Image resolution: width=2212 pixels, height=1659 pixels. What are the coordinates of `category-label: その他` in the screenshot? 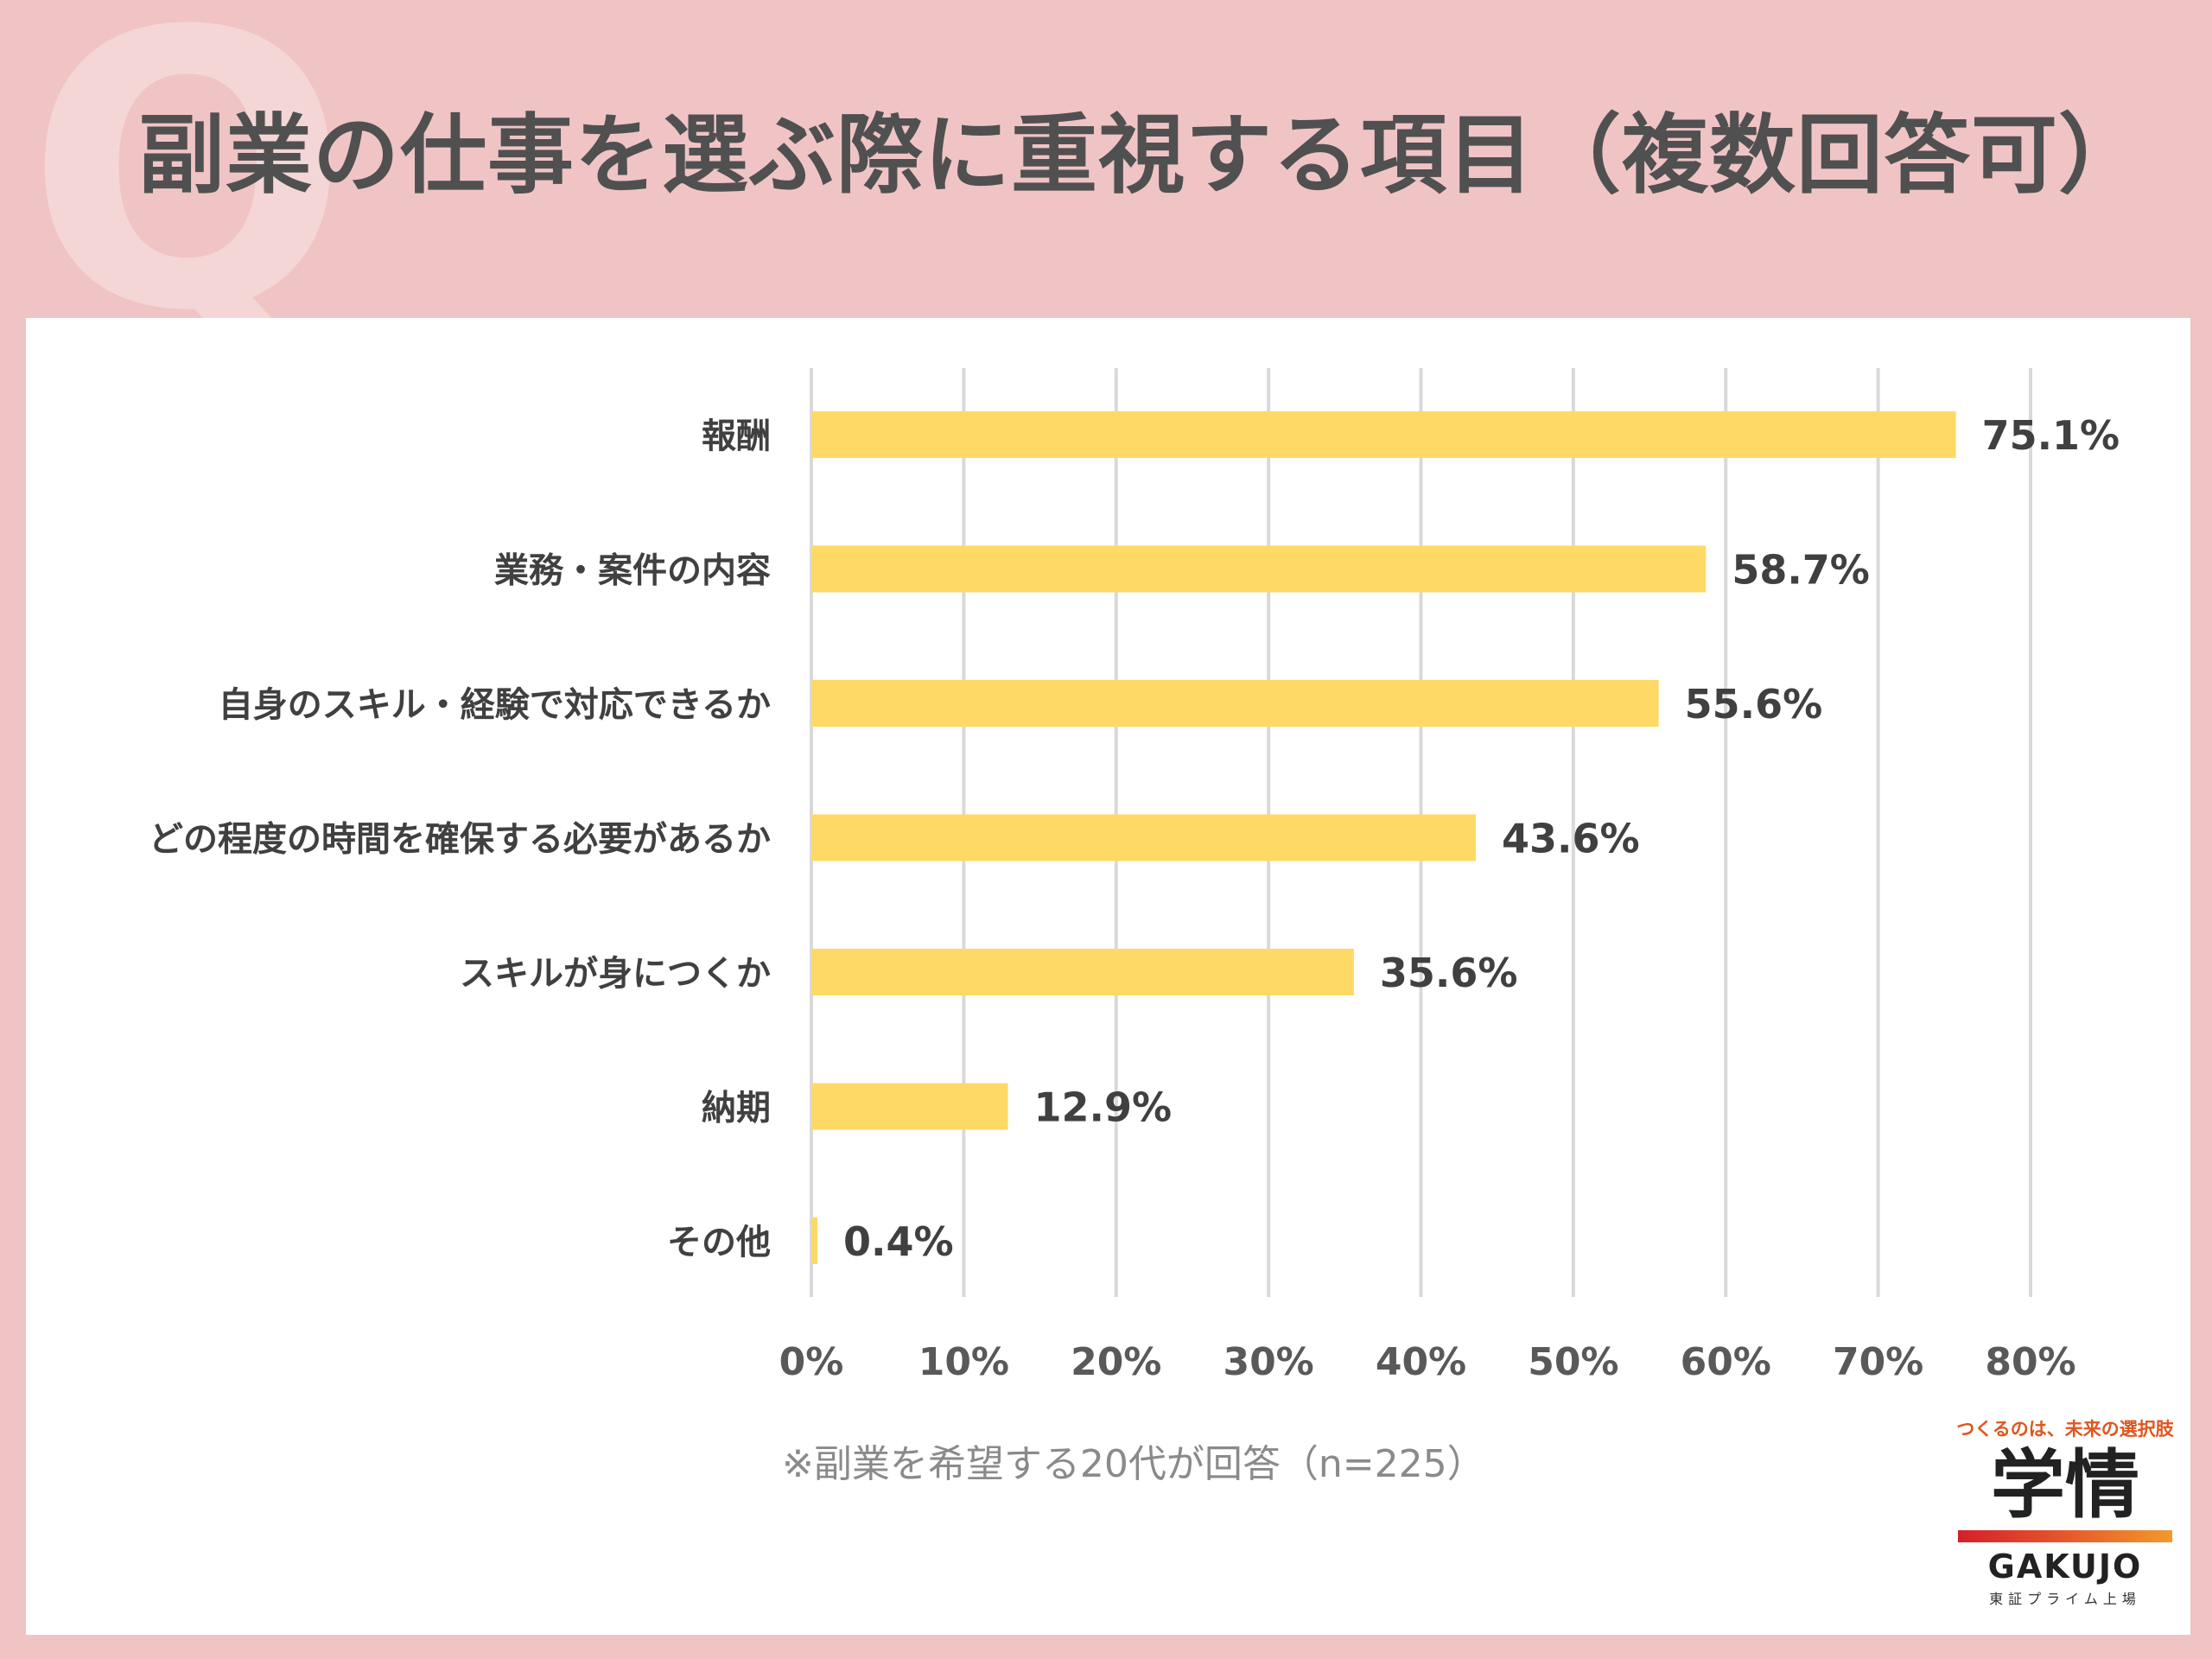 It's located at (719, 1242).